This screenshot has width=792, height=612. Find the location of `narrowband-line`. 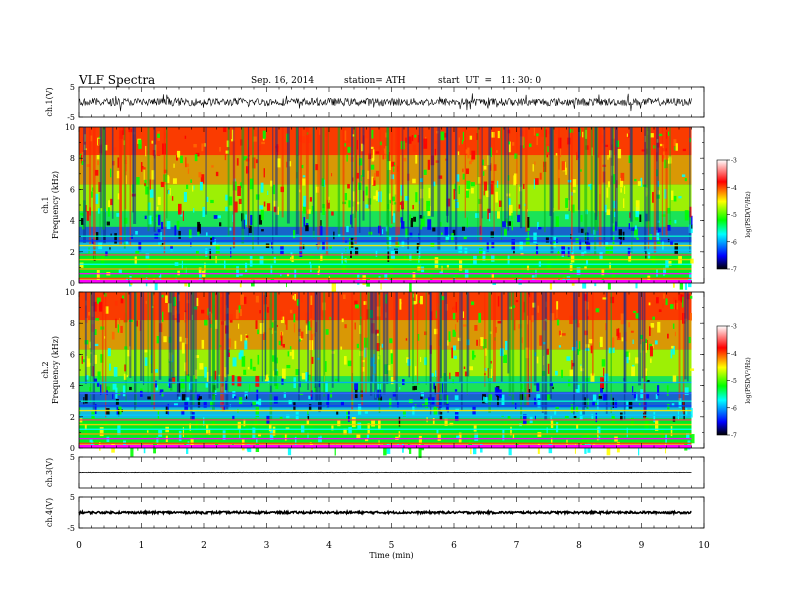

narrowband-line is located at coordinates (385, 415).